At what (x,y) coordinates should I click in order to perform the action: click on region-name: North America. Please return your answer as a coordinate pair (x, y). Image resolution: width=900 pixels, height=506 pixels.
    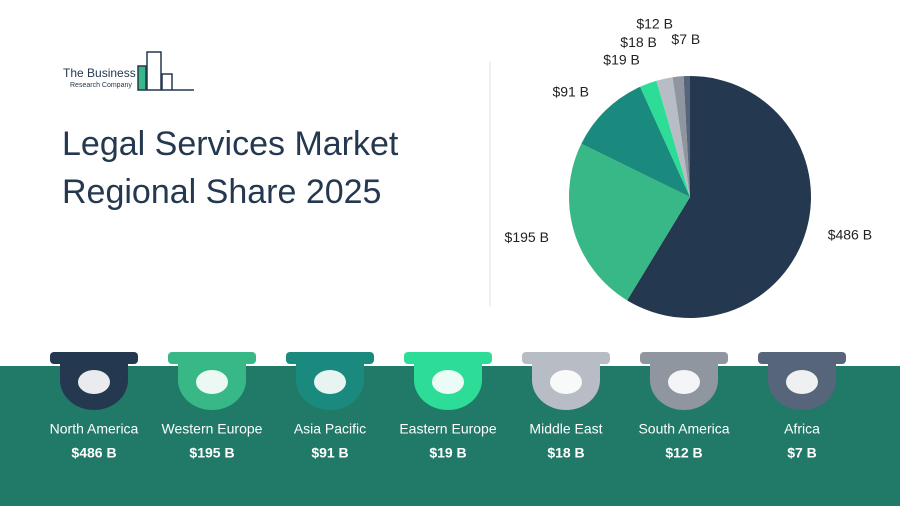
    Looking at the image, I should click on (94, 429).